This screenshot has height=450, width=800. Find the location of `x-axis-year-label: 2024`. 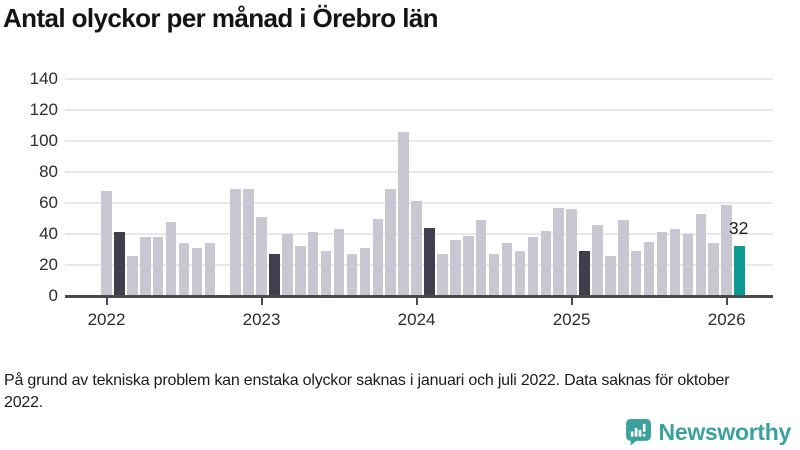

x-axis-year-label: 2024 is located at coordinates (416, 319).